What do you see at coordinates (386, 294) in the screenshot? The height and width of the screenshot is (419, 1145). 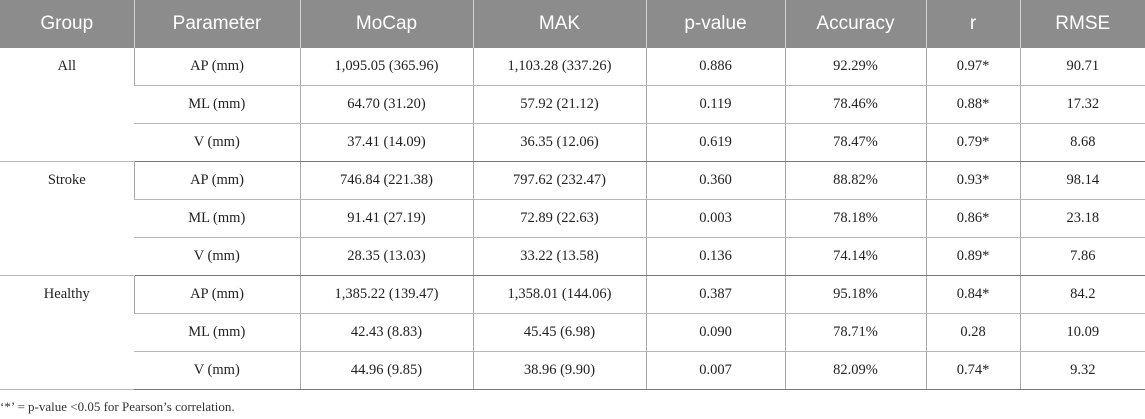 I see `cell-mocap: 1,385.22 (139.47)` at bounding box center [386, 294].